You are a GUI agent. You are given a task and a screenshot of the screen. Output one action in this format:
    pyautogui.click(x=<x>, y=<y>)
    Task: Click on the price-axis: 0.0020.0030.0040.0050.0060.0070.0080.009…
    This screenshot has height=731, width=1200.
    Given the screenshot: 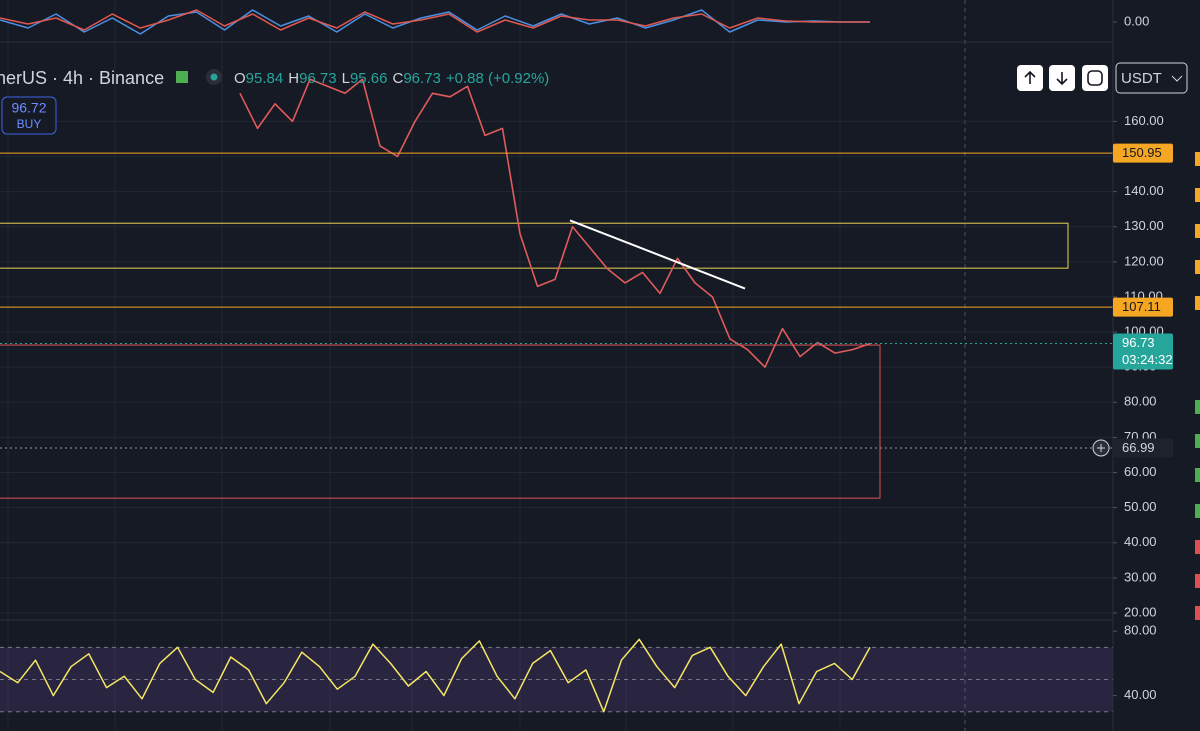 What is the action you would take?
    pyautogui.click(x=1132, y=357)
    